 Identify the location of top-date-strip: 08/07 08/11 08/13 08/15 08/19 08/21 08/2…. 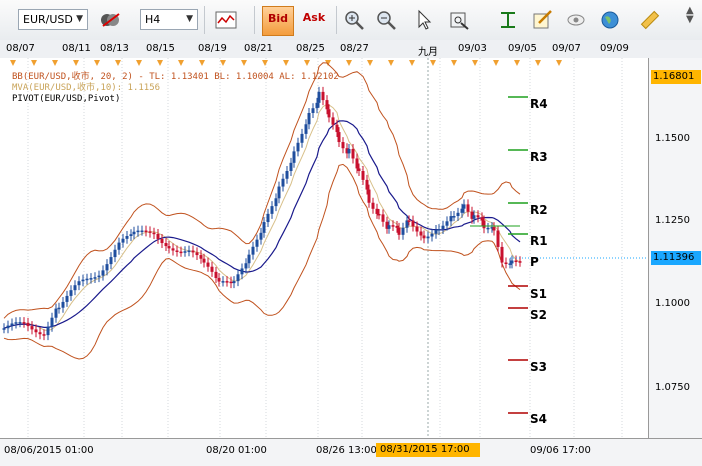
(351, 49).